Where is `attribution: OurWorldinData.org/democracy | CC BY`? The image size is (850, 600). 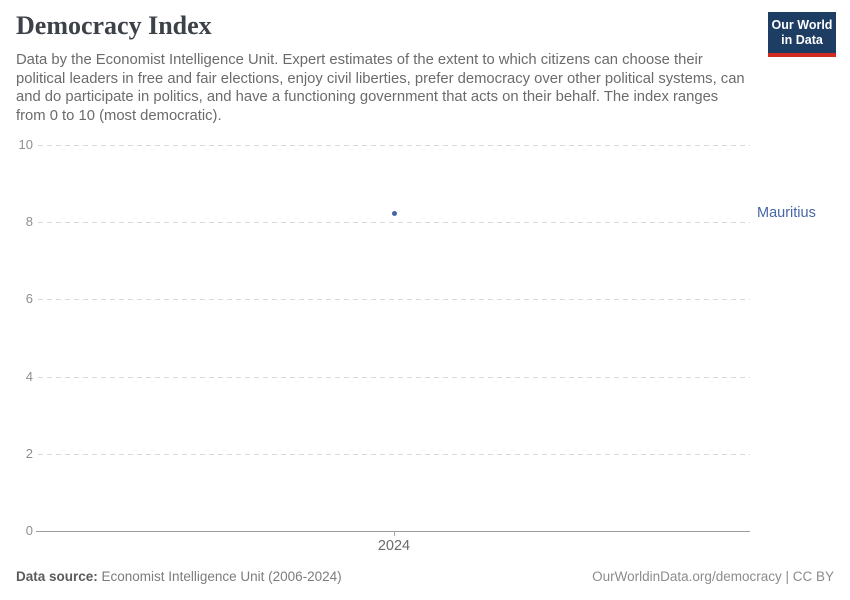
attribution: OurWorldinData.org/democracy | CC BY is located at coordinates (713, 576).